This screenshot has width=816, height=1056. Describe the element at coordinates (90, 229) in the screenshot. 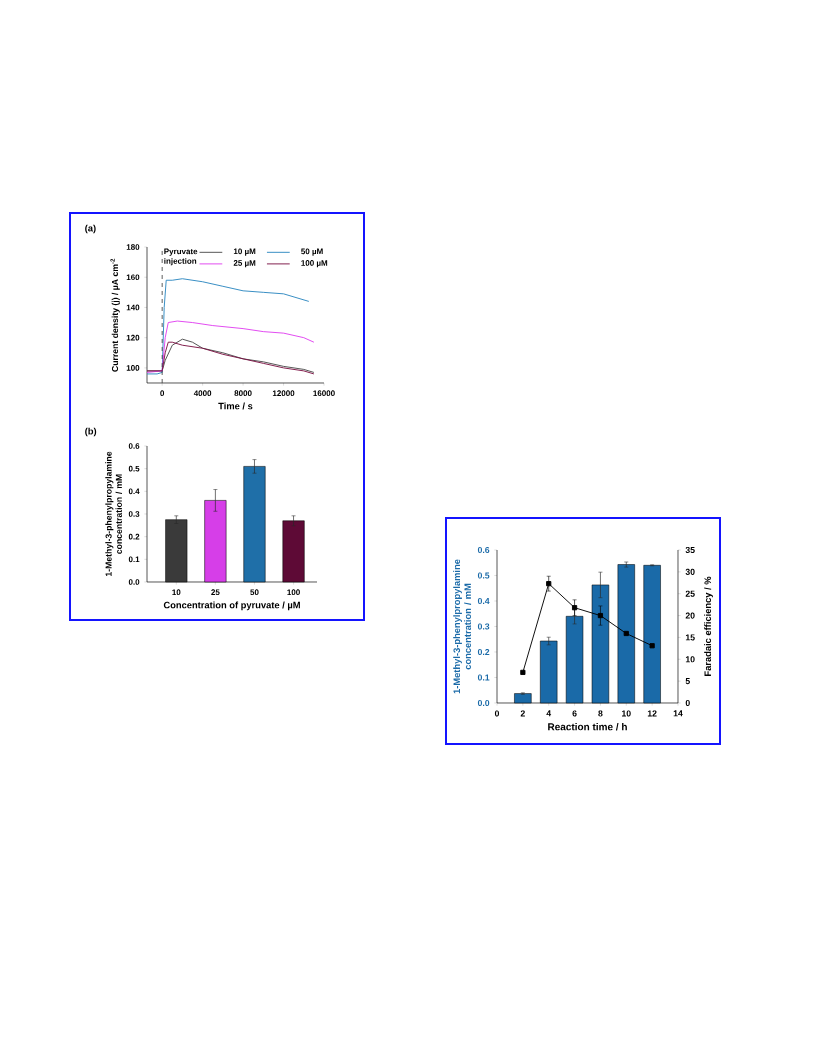

I see `chart-title: (a)` at that location.